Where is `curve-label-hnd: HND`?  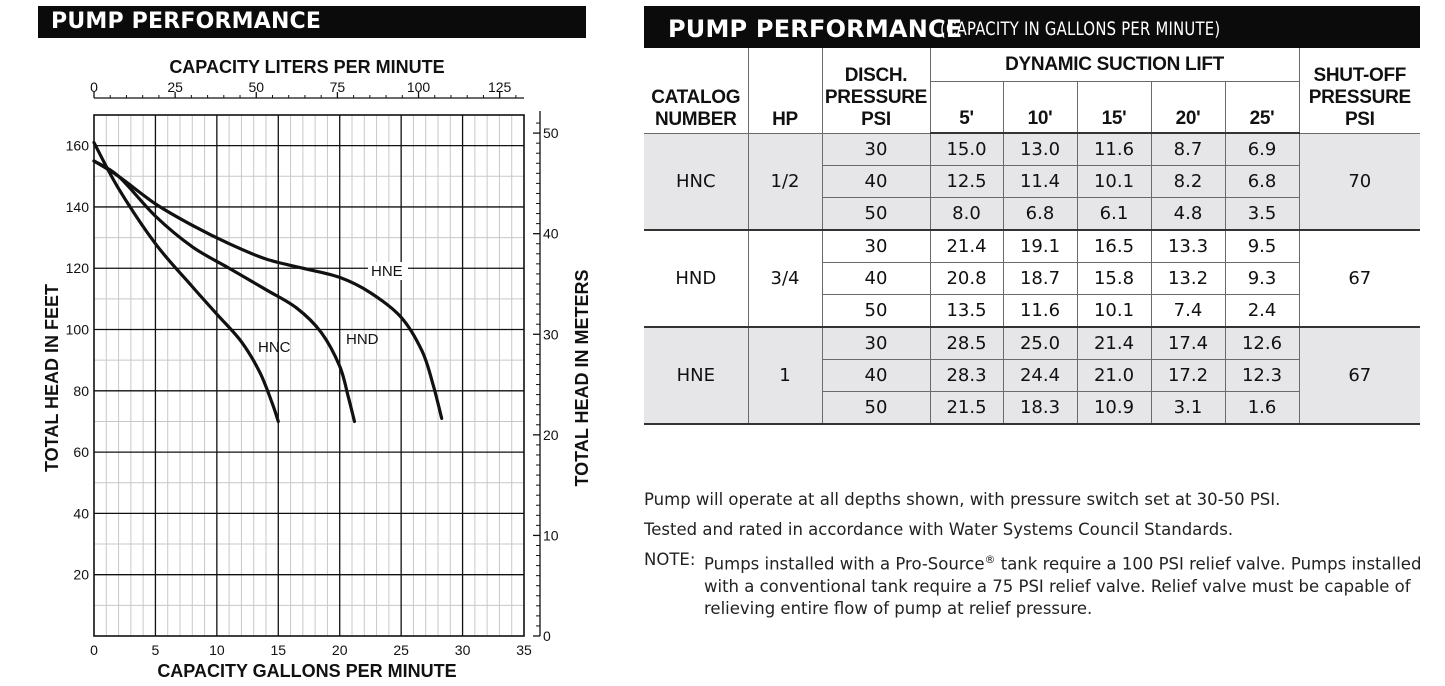 curve-label-hnd: HND is located at coordinates (362, 339).